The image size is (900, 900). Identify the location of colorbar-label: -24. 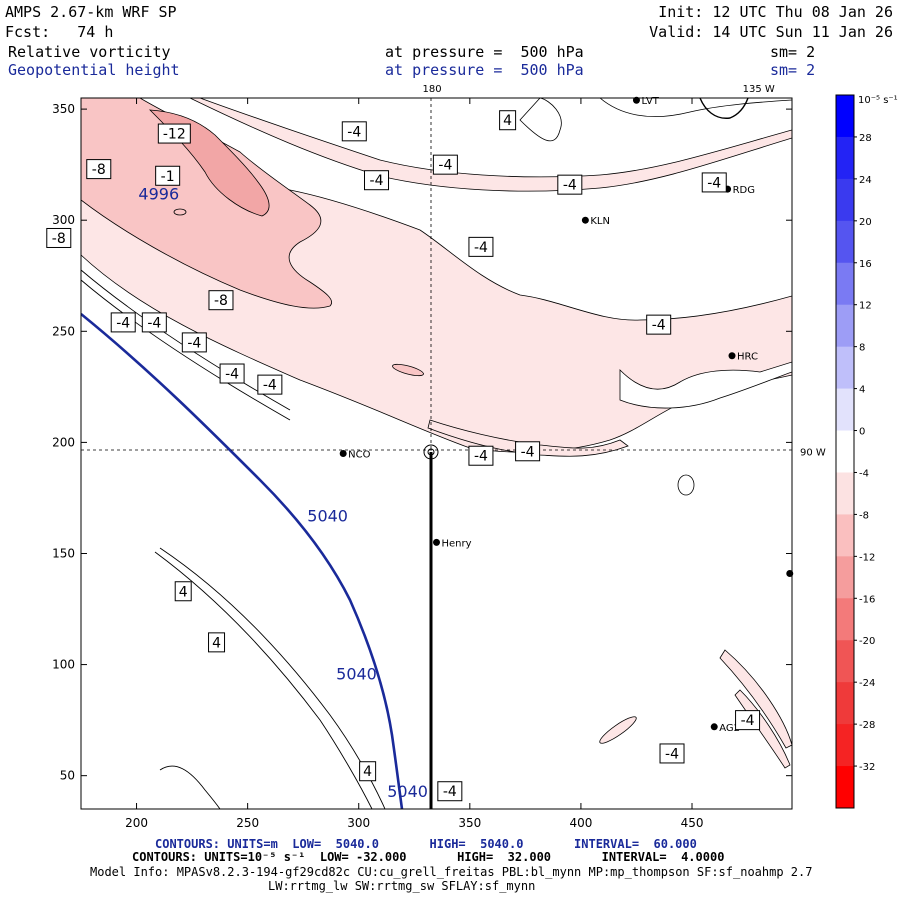
(867, 683).